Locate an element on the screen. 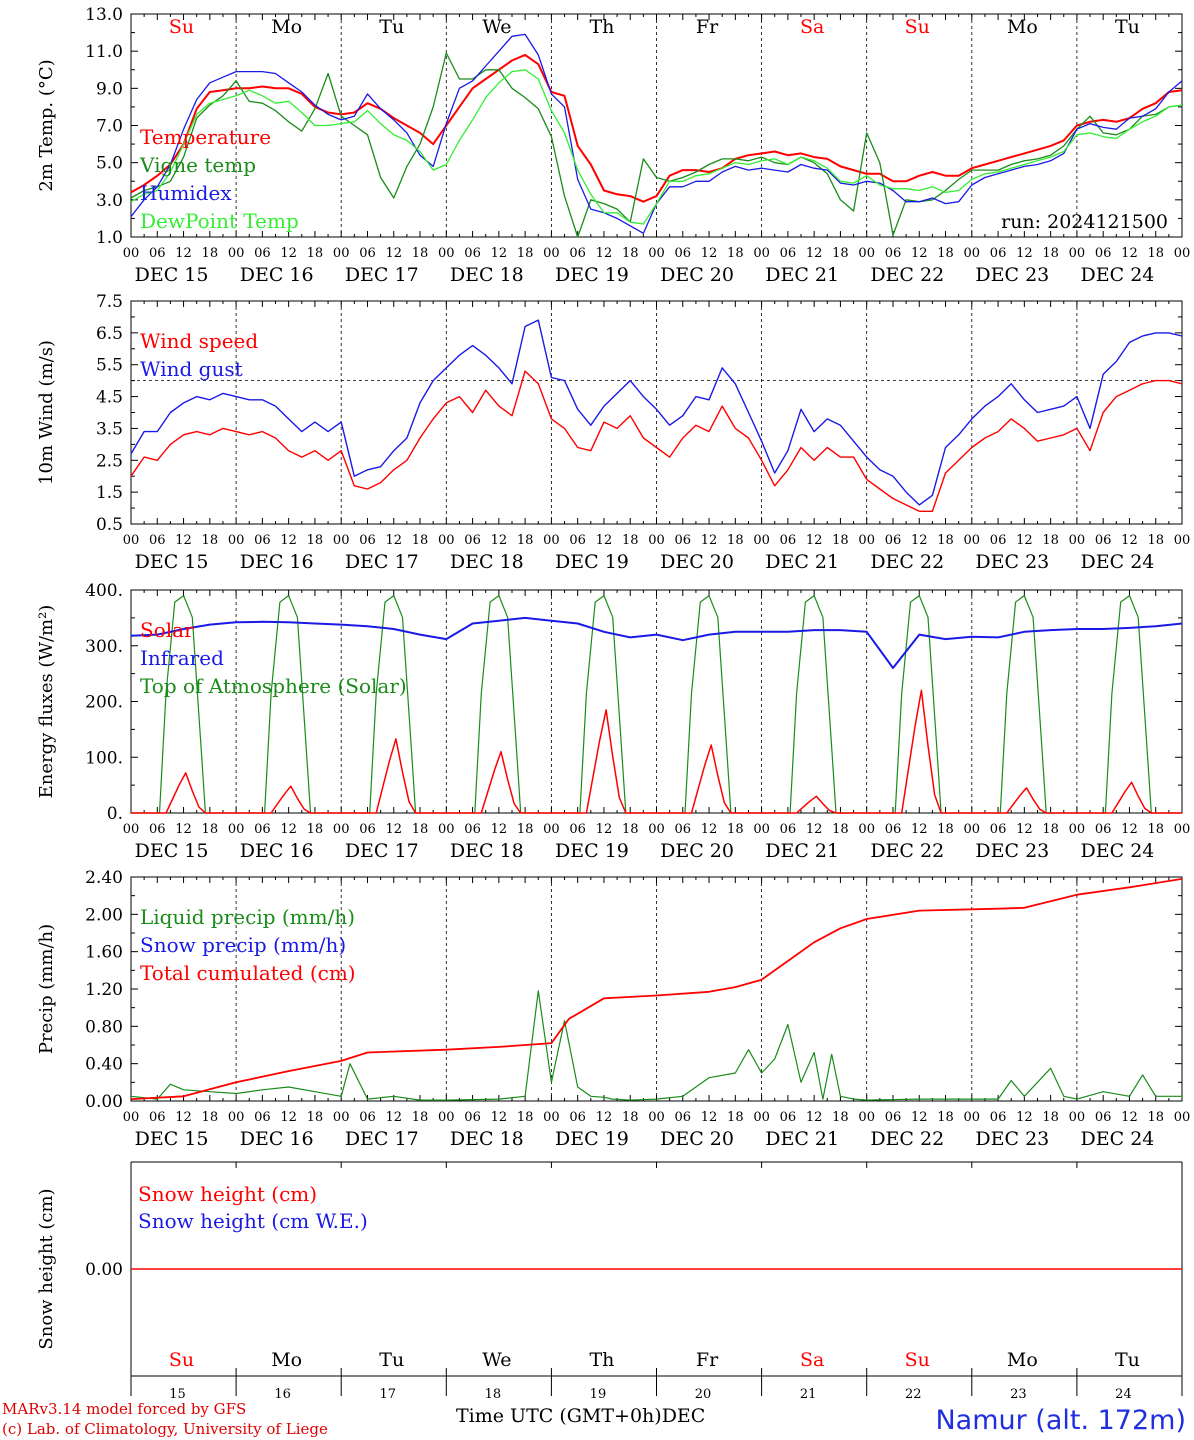 The image size is (1194, 1440). date-label: DEC 20 is located at coordinates (697, 851).